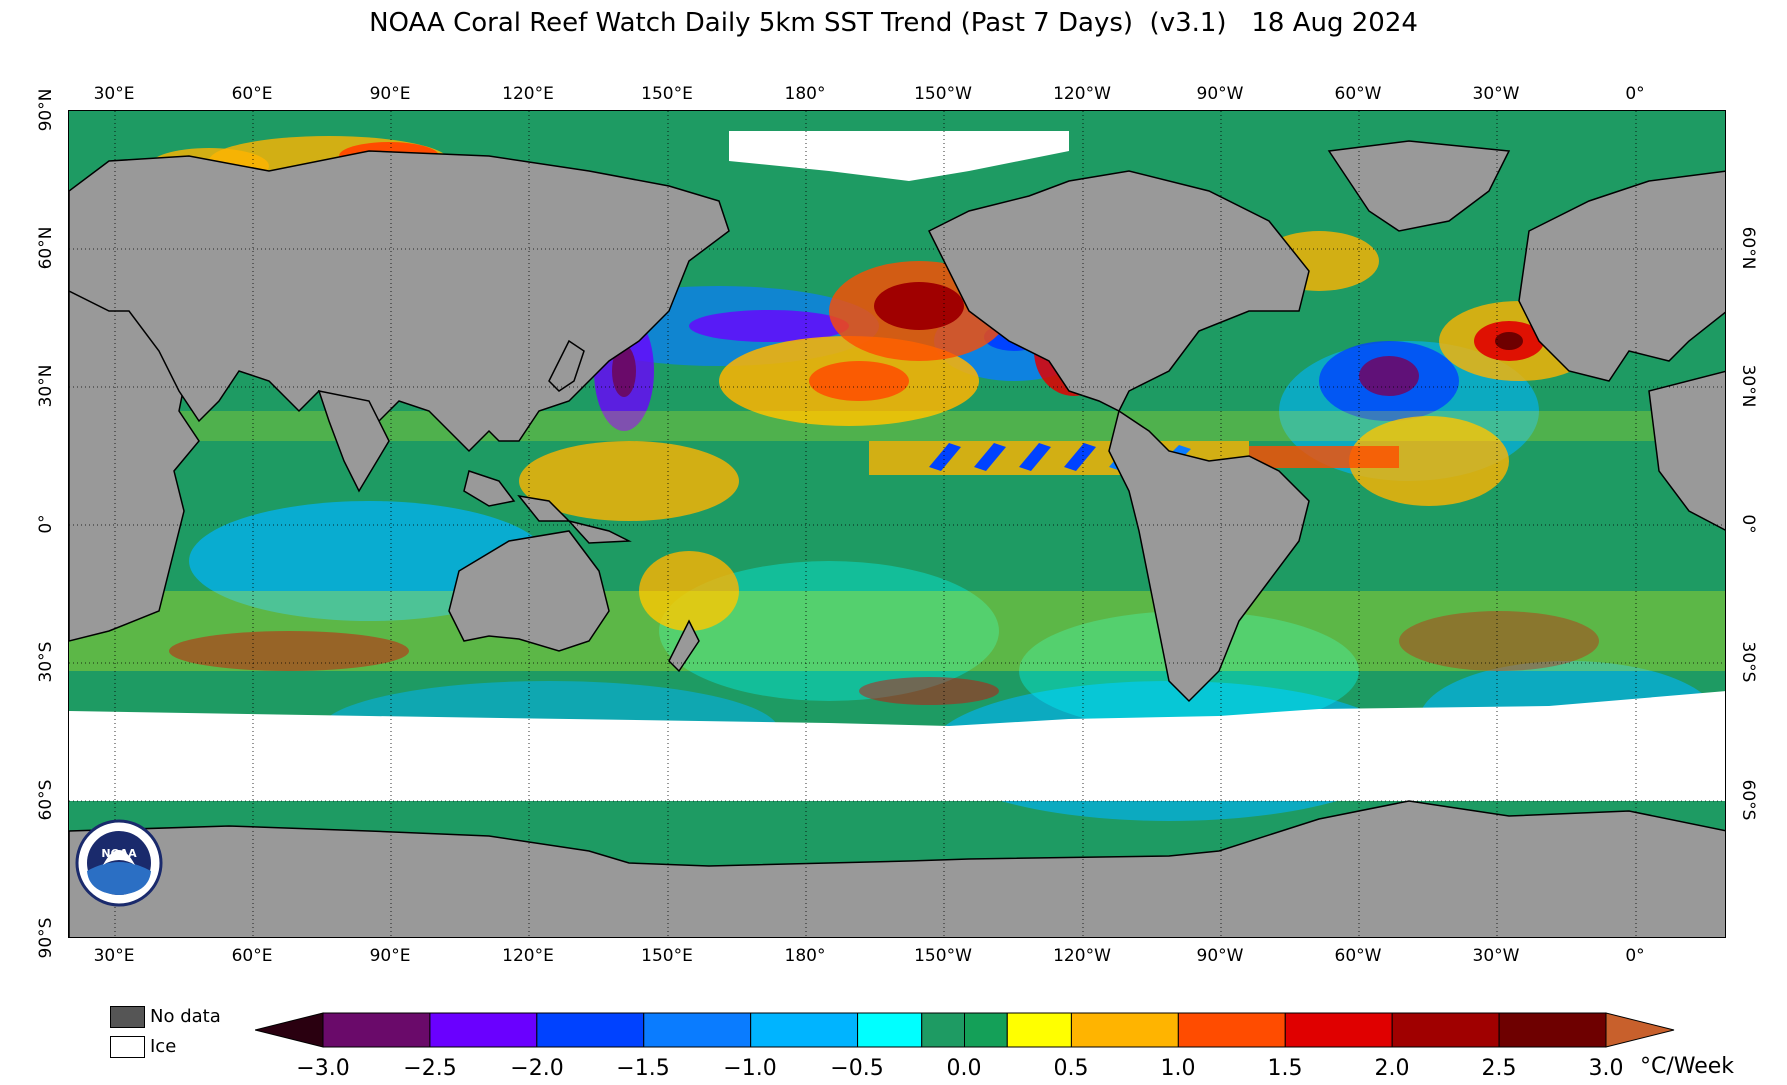  I want to click on noaa-logo-text: NOAA, so click(119, 853).